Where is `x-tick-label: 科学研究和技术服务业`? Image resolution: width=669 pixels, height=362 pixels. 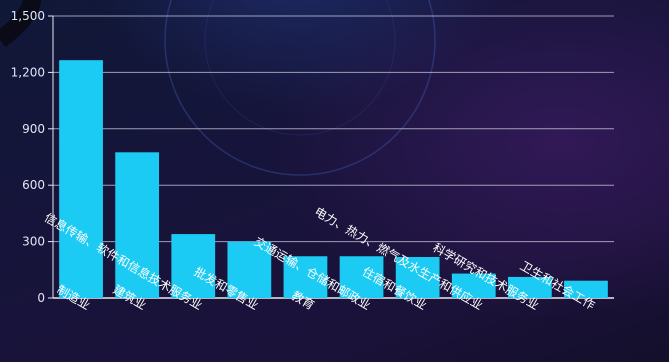
x-tick-label: 科学研究和技术服务业 is located at coordinates (485, 276).